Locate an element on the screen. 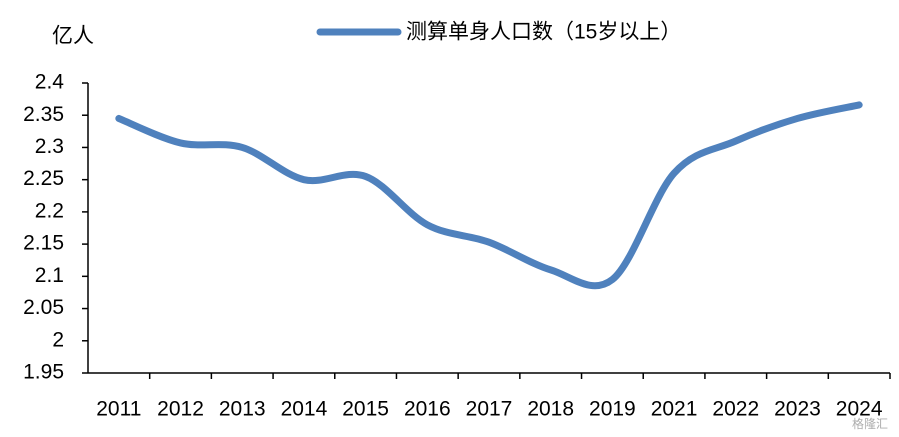 This screenshot has width=899, height=437. x-tick-label: 2012 is located at coordinates (180, 409).